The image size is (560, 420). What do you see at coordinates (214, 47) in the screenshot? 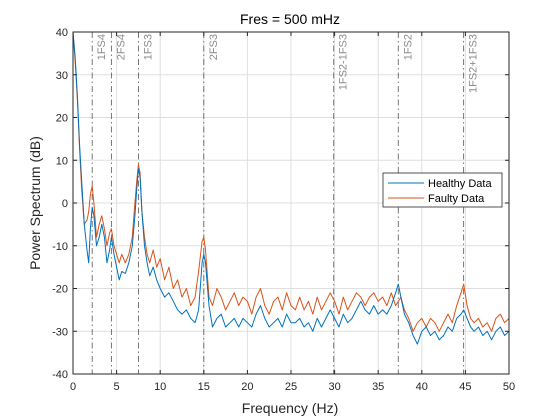
I see `marker-label: 2FS3` at bounding box center [214, 47].